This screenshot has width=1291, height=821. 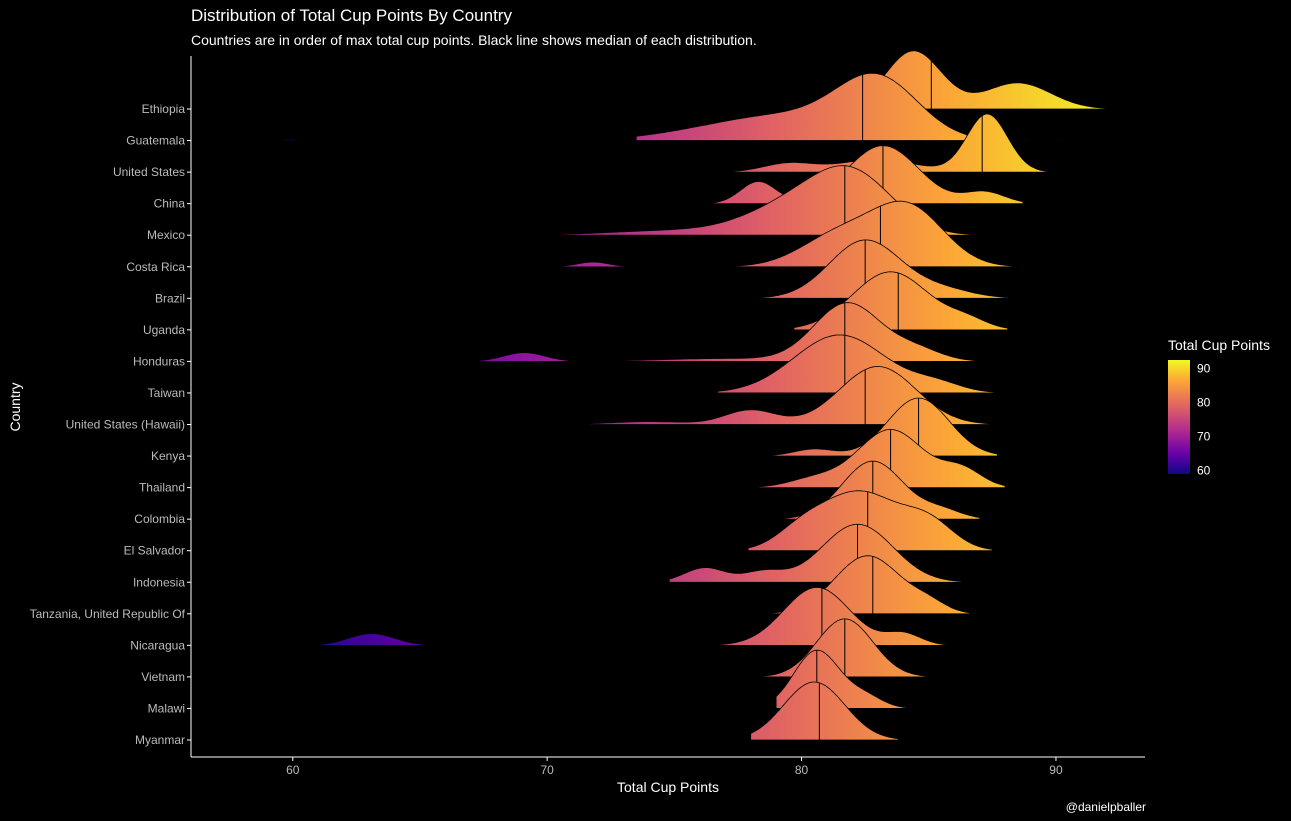 I want to click on y-tick-label-china: China, so click(x=170, y=204).